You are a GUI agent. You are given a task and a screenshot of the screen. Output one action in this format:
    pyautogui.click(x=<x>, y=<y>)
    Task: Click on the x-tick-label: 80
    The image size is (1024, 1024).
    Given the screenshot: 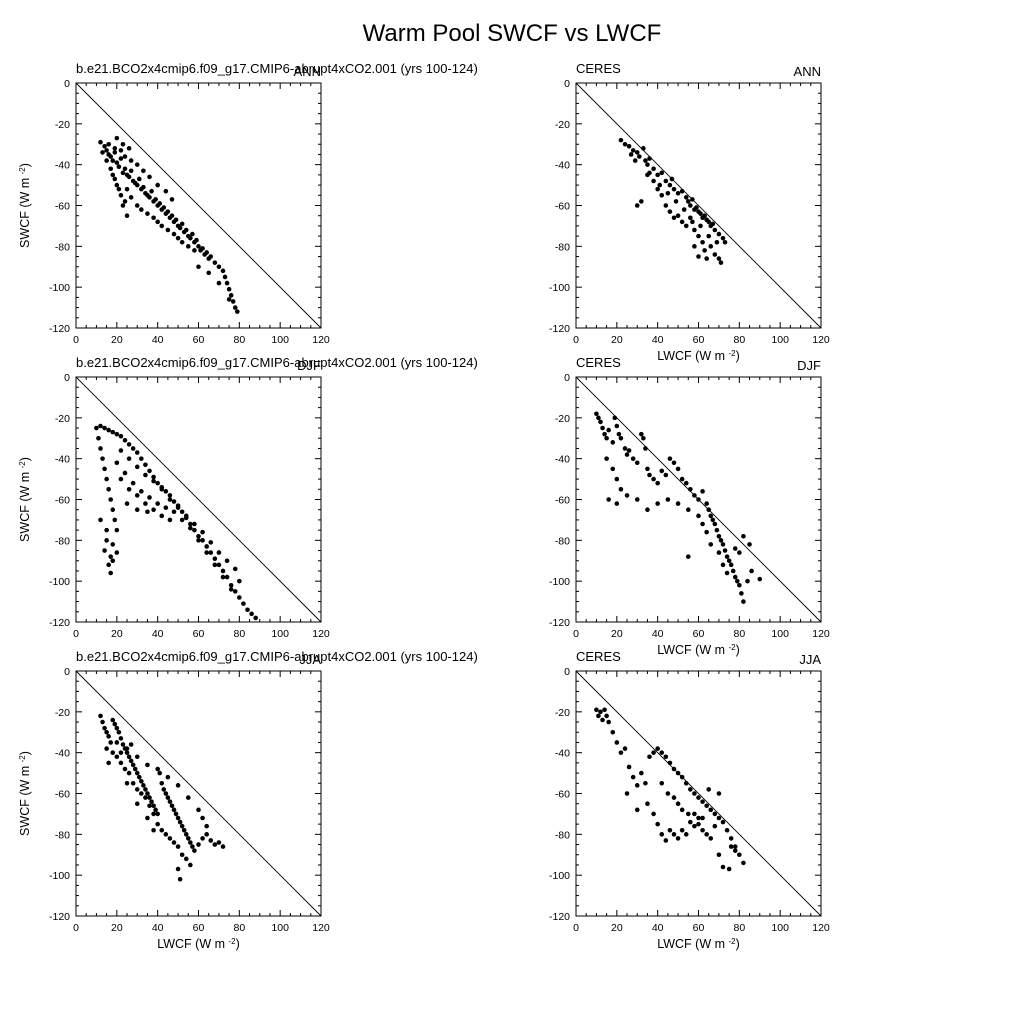 What is the action you would take?
    pyautogui.click(x=739, y=340)
    